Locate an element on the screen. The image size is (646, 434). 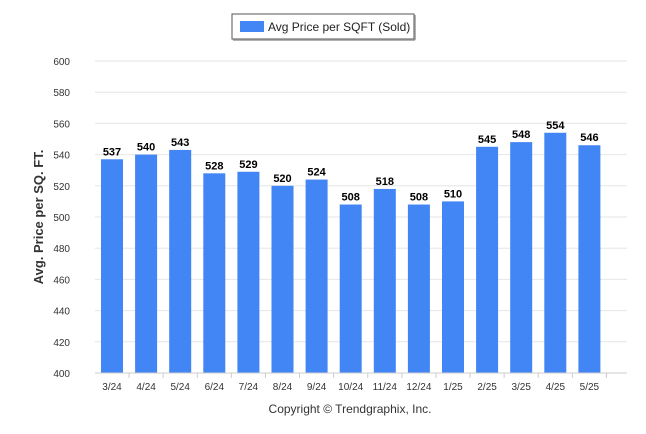
y-tick-label: 420 is located at coordinates (61, 343).